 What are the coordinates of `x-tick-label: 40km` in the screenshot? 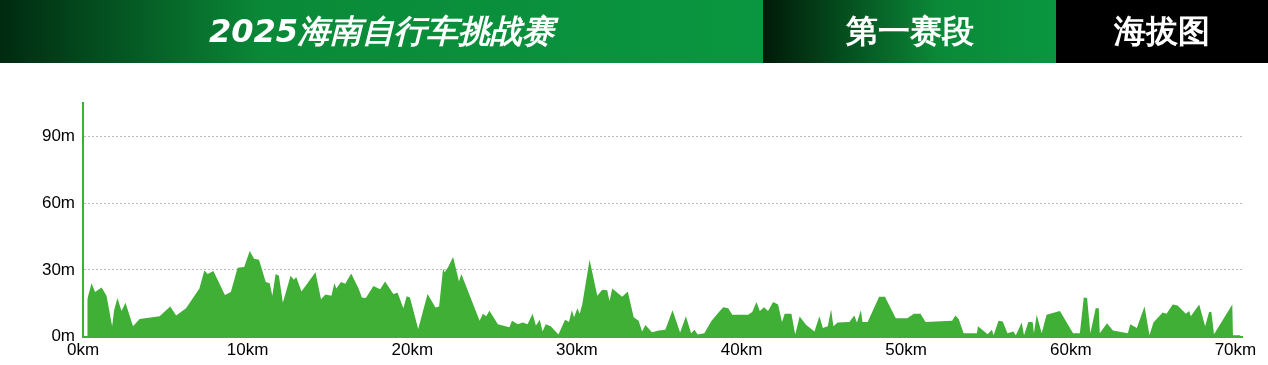 It's located at (741, 350).